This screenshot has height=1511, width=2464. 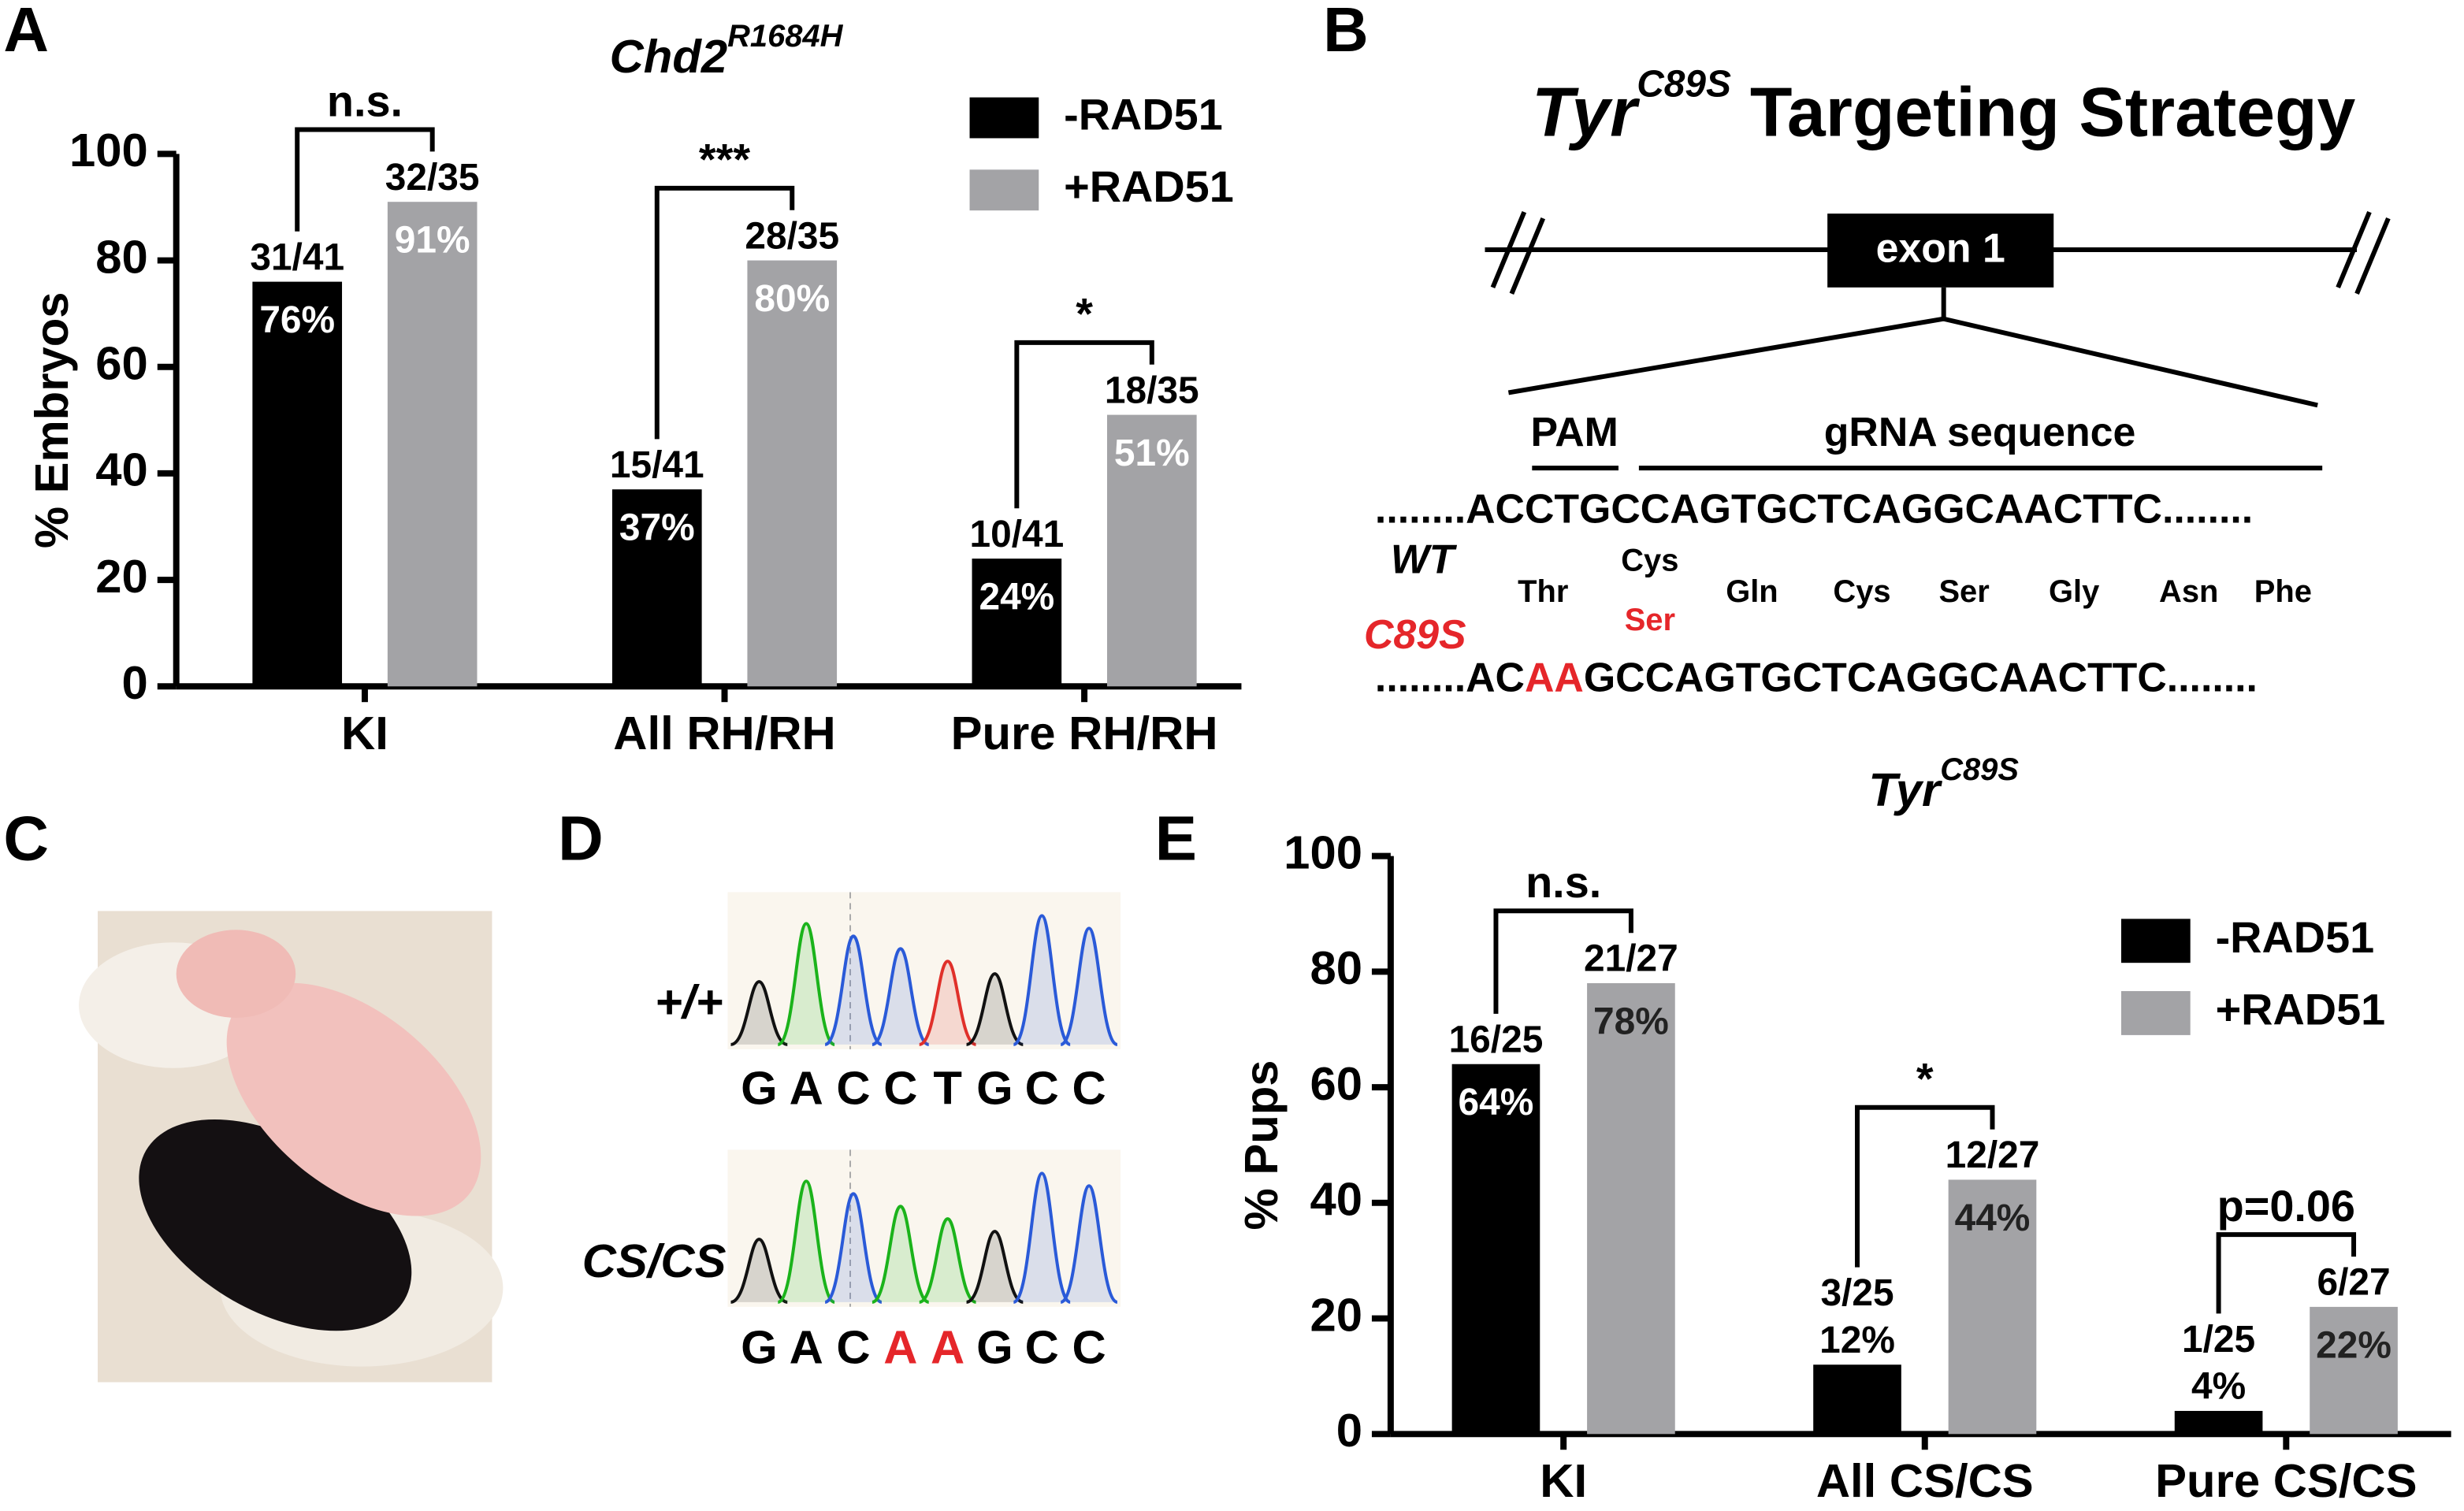 What do you see at coordinates (785, 35) in the screenshot?
I see `title-superscript: R1684H` at bounding box center [785, 35].